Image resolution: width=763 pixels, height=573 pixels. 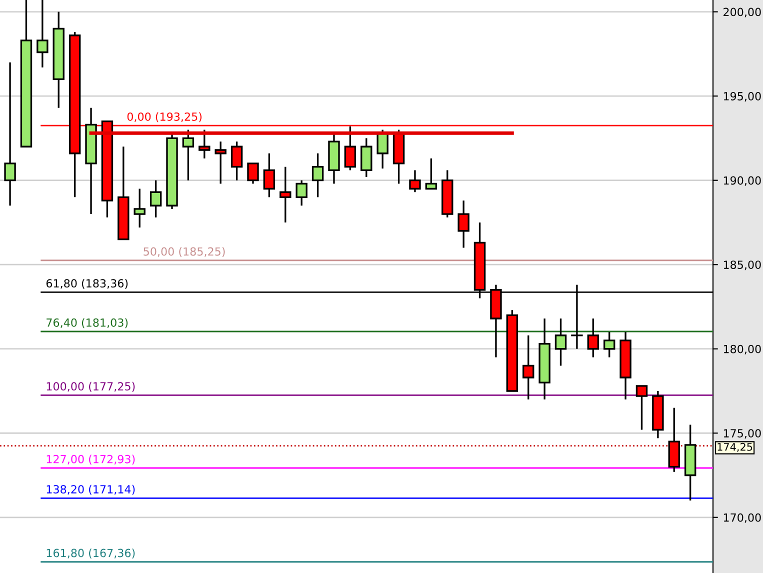 I want to click on y-tick-label: 190,00, so click(x=742, y=181).